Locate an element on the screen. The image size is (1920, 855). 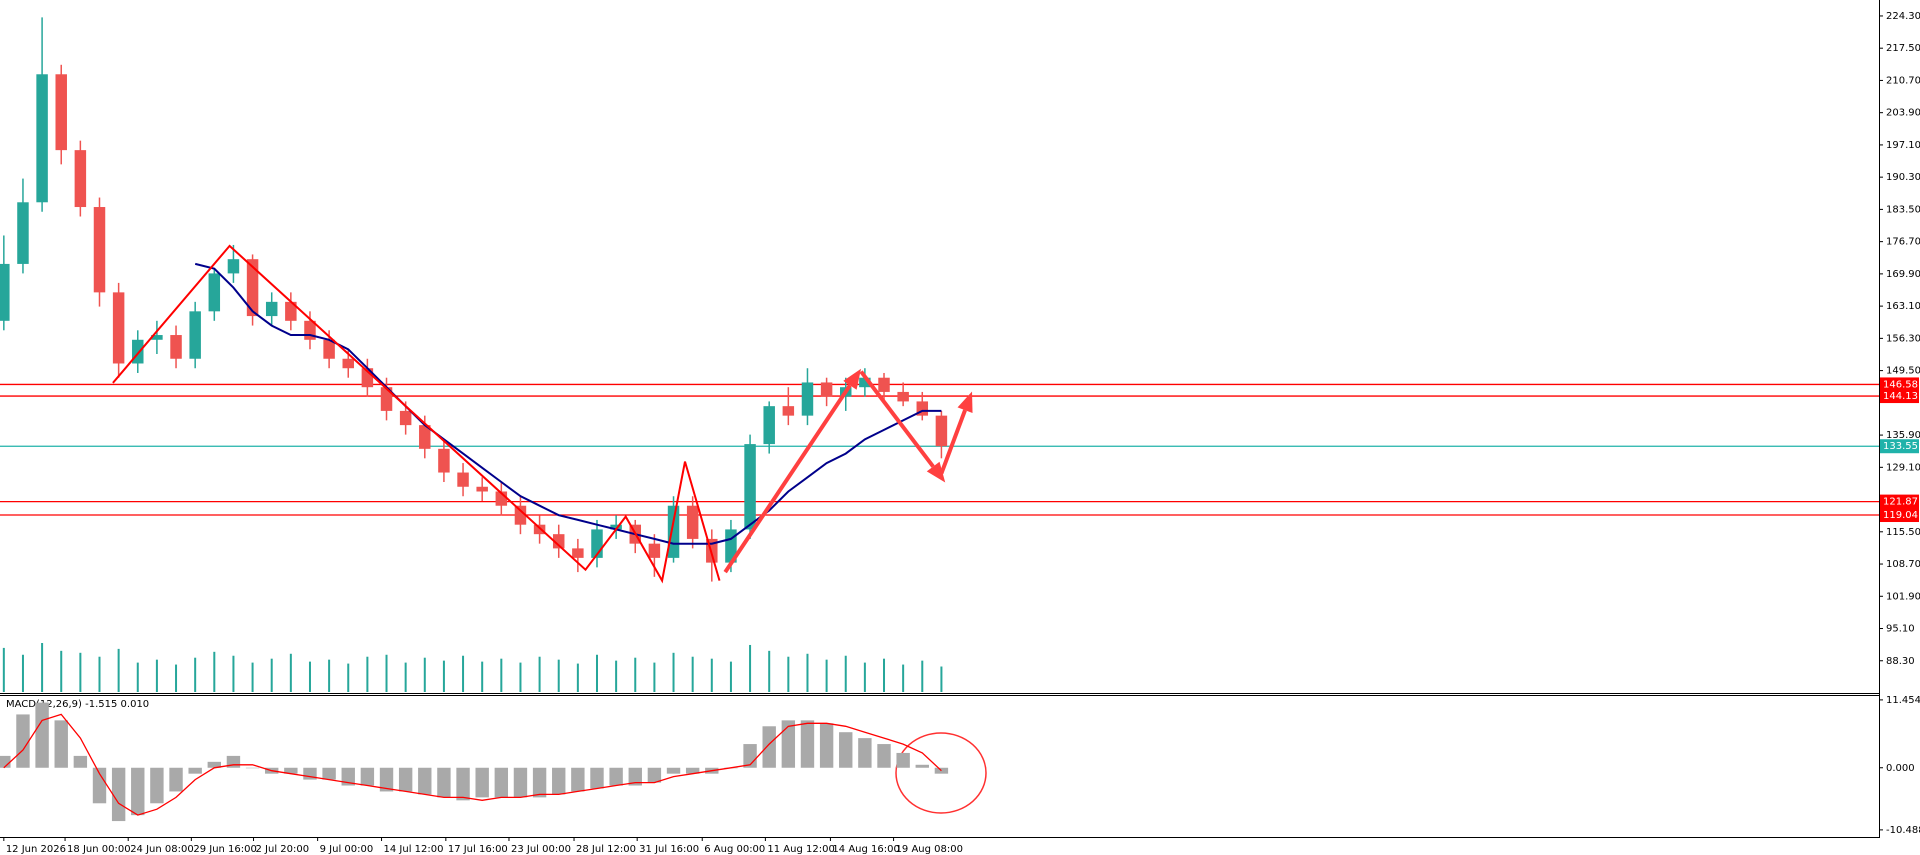
y-tick-label: 108.70 is located at coordinates (1903, 564).